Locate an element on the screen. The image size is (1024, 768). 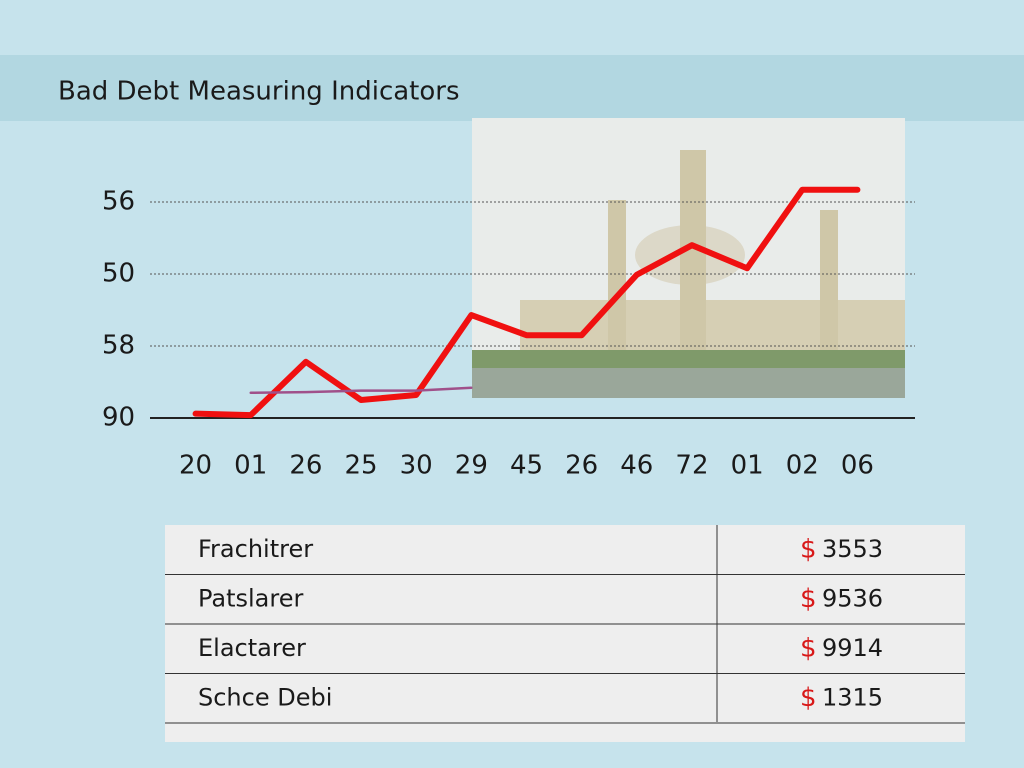
series-line is located at coordinates (361, 390).